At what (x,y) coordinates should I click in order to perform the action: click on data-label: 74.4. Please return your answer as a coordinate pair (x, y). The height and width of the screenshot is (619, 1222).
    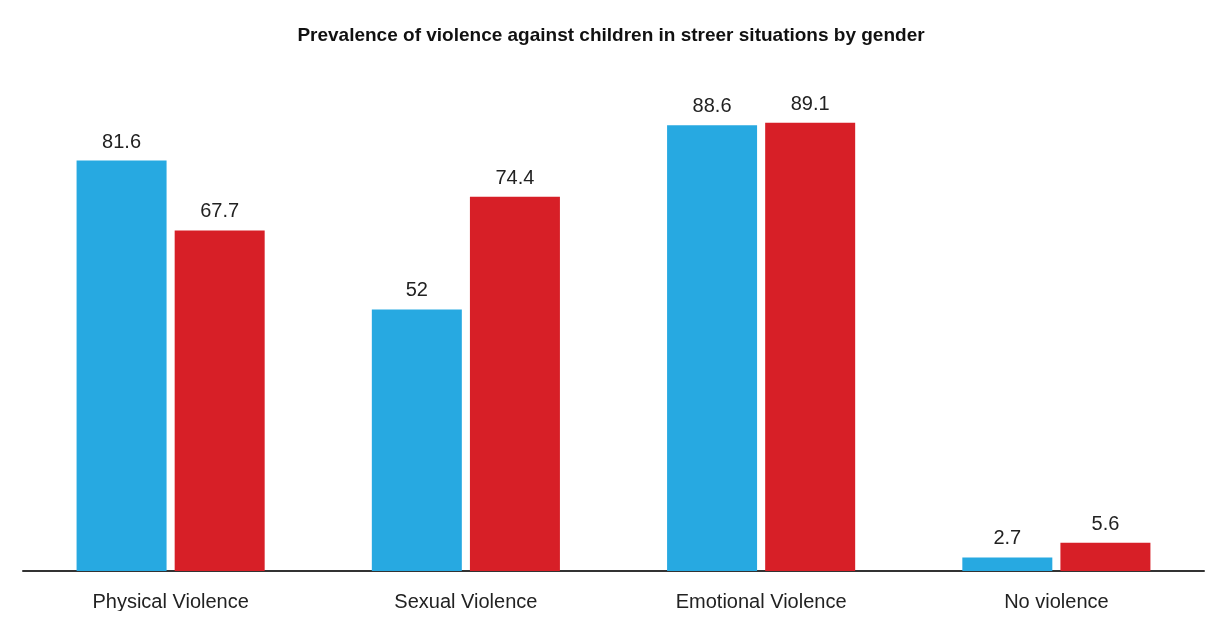
    Looking at the image, I should click on (515, 176).